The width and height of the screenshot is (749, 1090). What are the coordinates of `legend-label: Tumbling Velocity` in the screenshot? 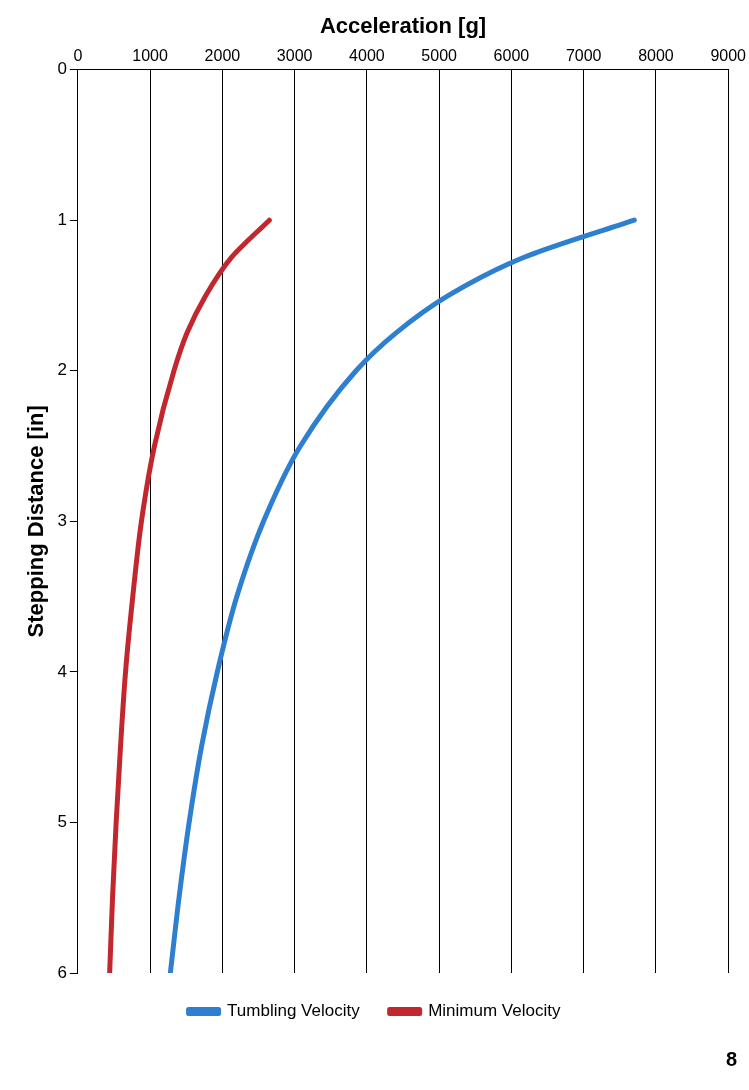 It's located at (294, 1011).